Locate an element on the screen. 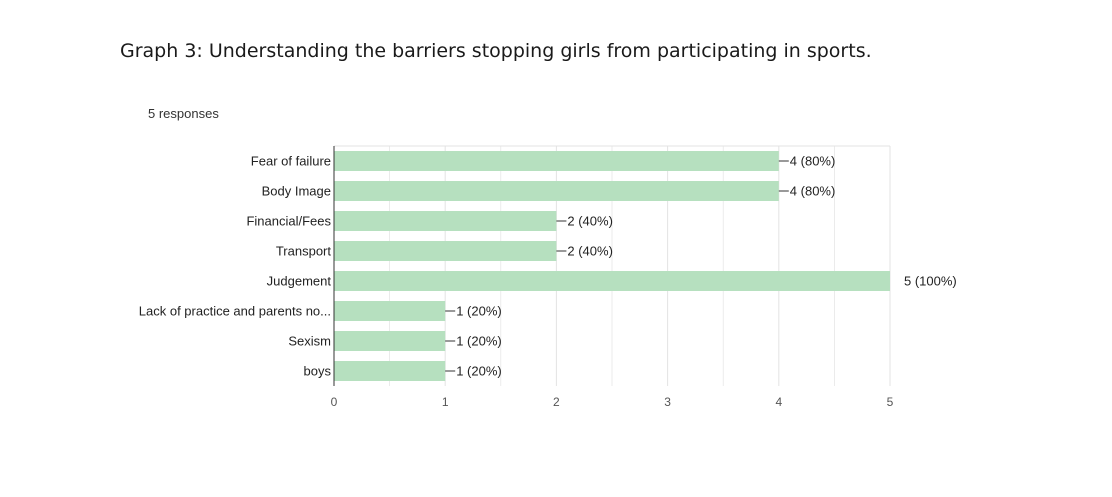  x-tick-label: 3 is located at coordinates (667, 402).